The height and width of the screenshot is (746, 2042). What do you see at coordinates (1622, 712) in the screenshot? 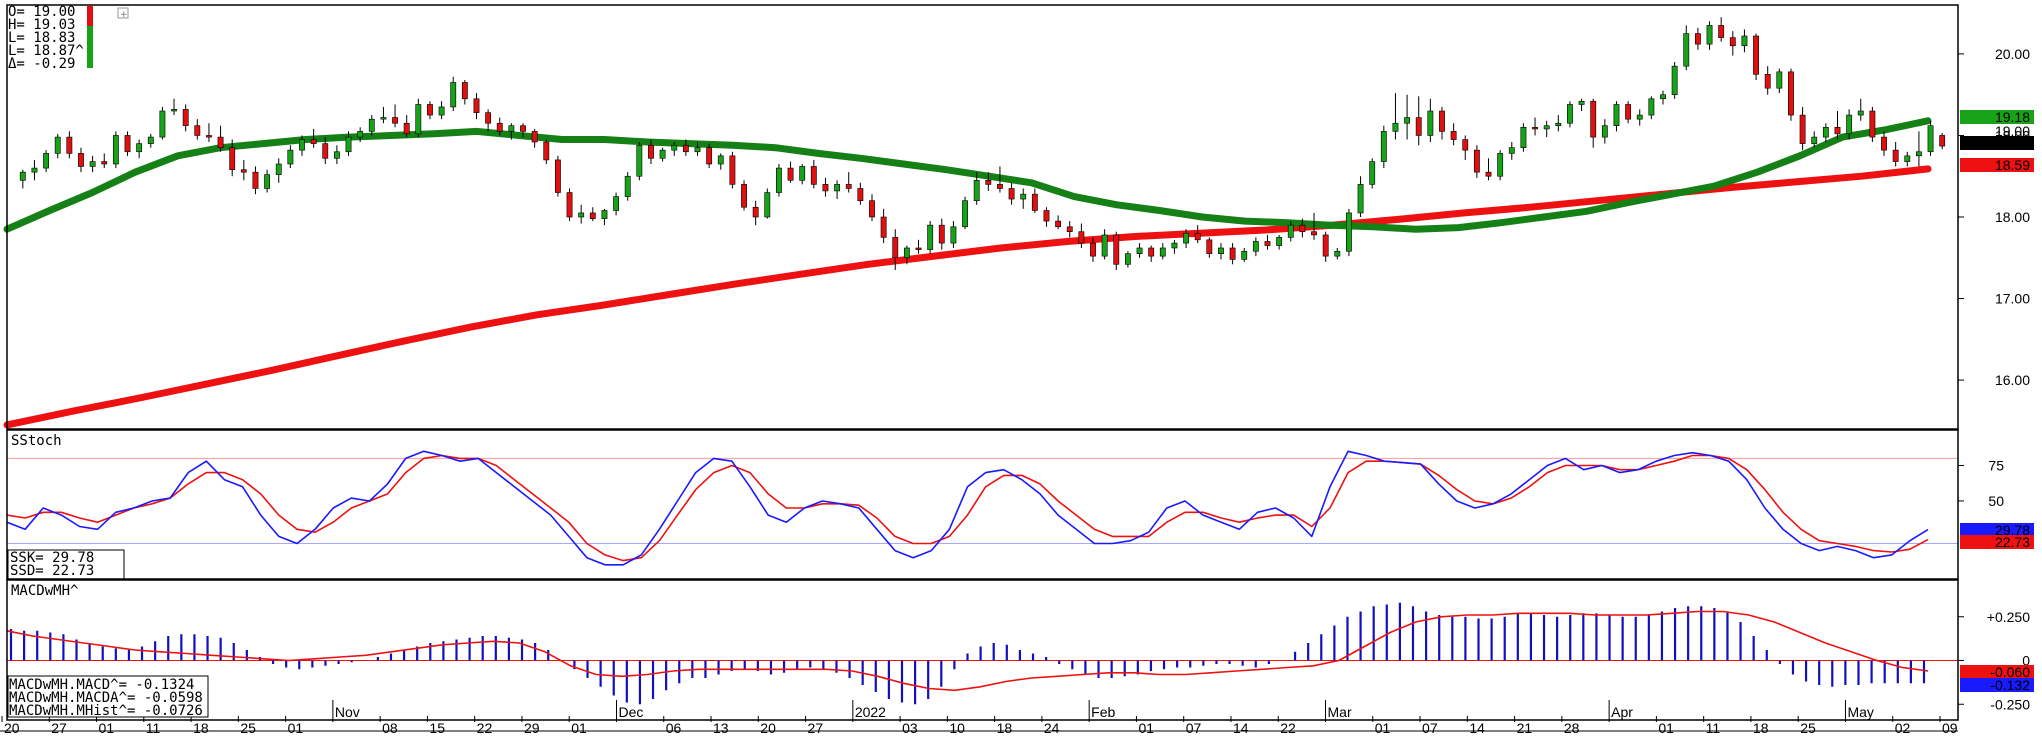
I see `x-tick-label: Apr` at bounding box center [1622, 712].